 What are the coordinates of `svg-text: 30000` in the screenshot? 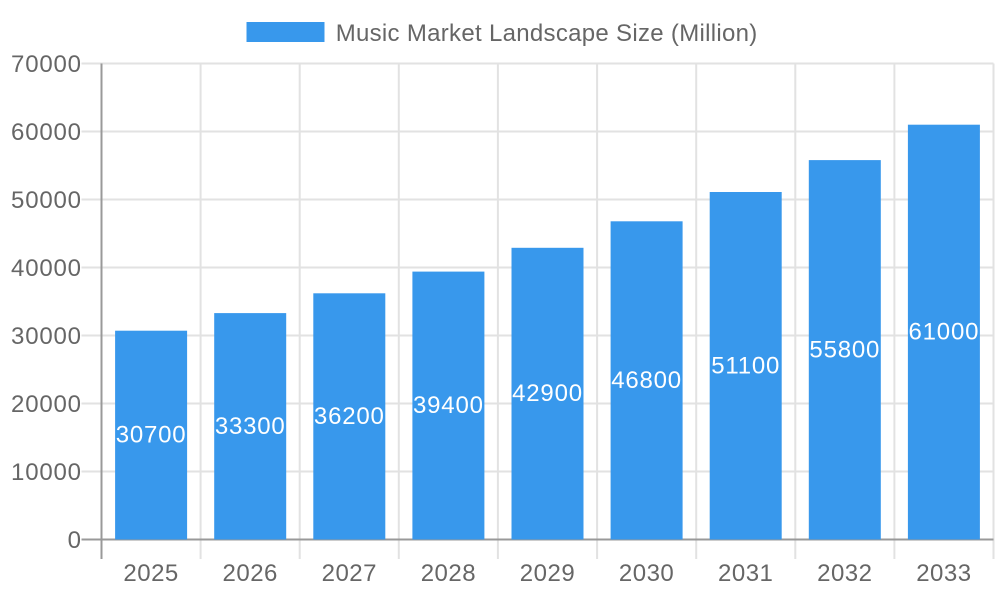 It's located at (46, 336).